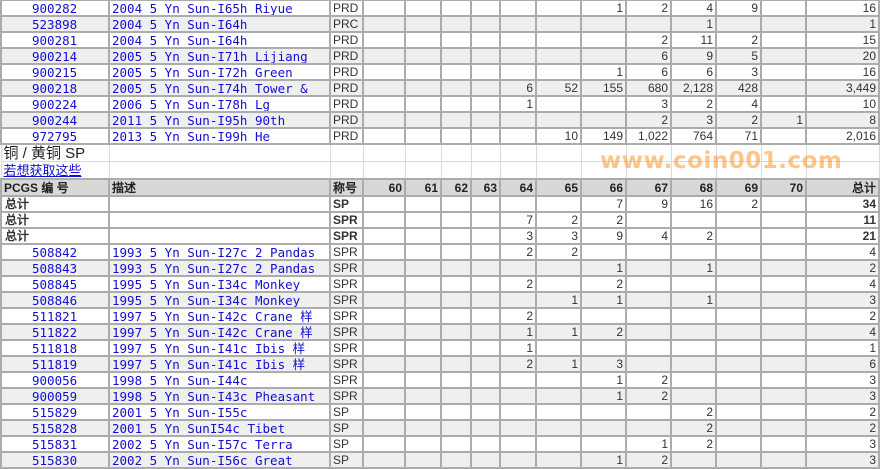 The height and width of the screenshot is (469, 880). I want to click on description-link: 2005 5 Yn Sun-I72h Green, so click(219, 72).